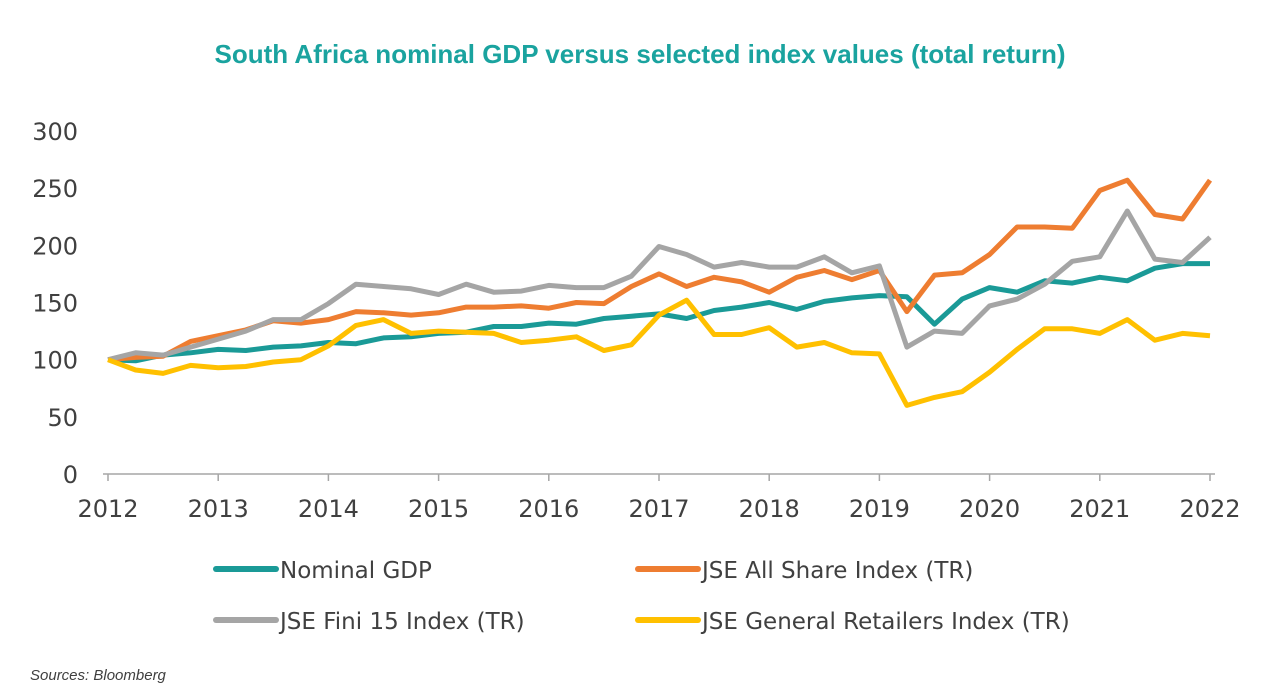 This screenshot has width=1280, height=700. What do you see at coordinates (438, 509) in the screenshot?
I see `x-tick-label: 2015` at bounding box center [438, 509].